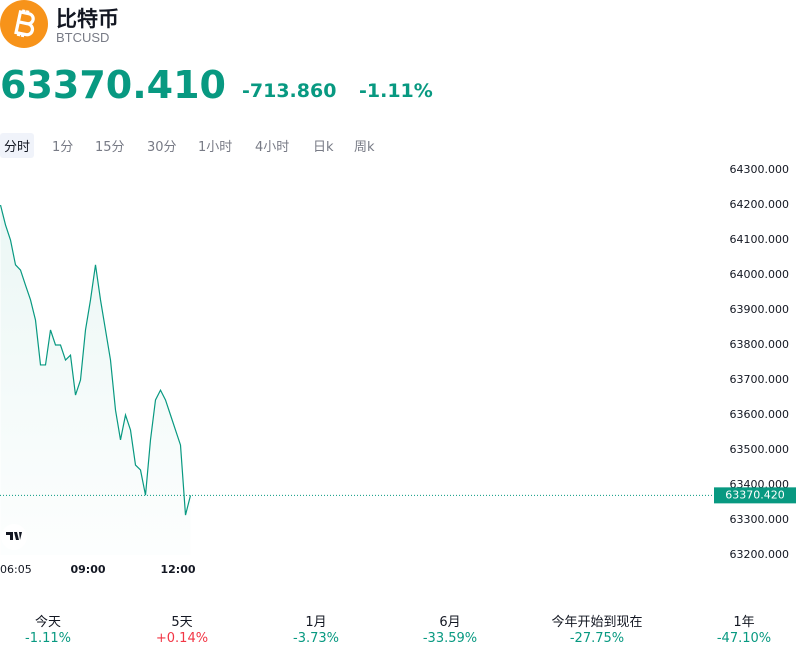 This screenshot has width=800, height=660. Describe the element at coordinates (760, 449) in the screenshot. I see `y-tick-label: 63500.000` at that location.